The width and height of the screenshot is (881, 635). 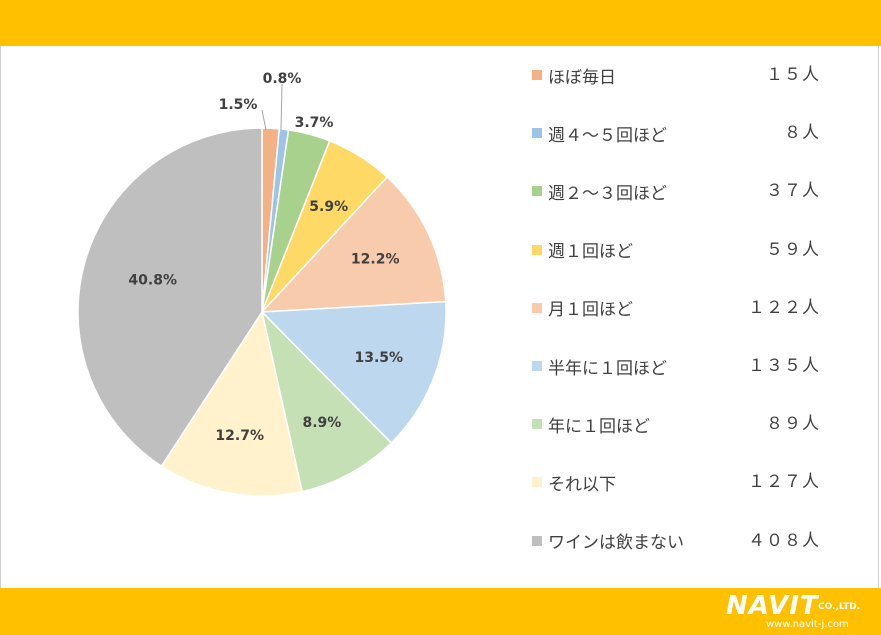 What do you see at coordinates (682, 424) in the screenshot?
I see `legend-item: 年に１回ほど ８９人` at bounding box center [682, 424].